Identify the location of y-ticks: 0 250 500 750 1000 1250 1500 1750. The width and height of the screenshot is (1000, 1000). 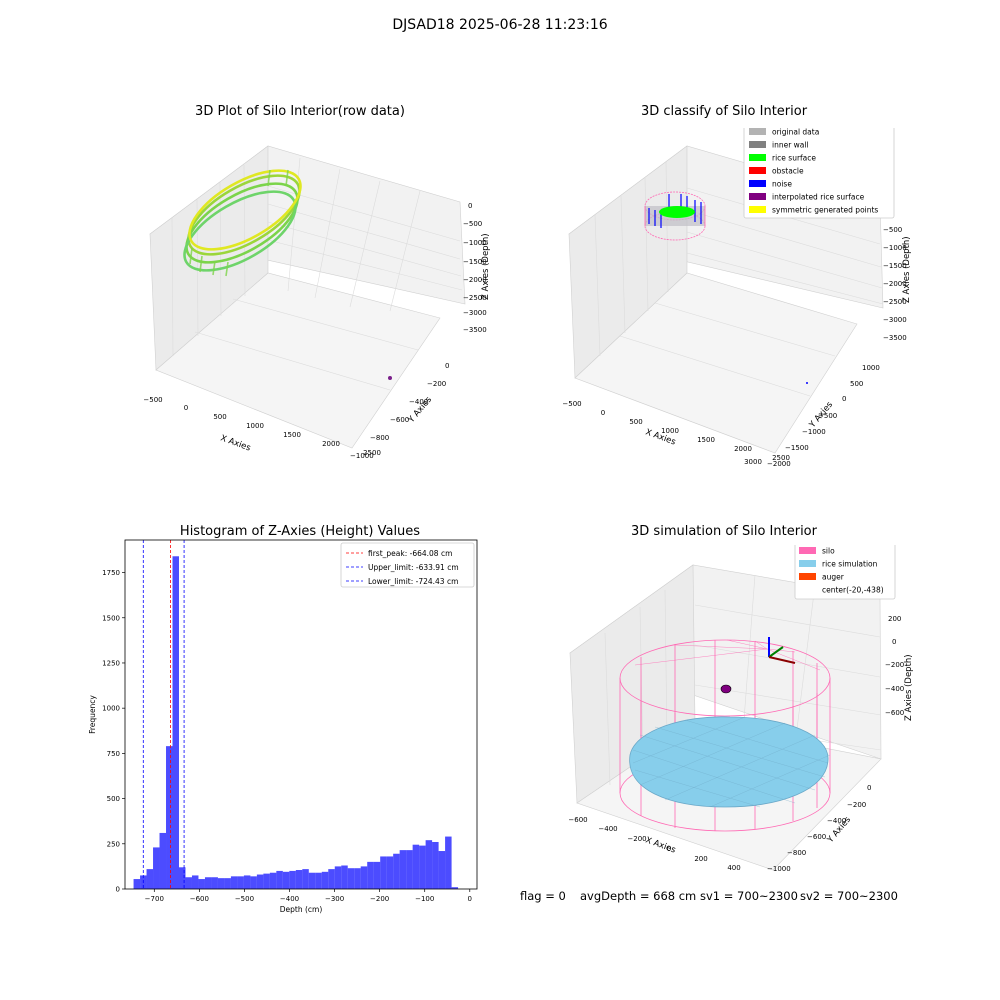
(113, 731).